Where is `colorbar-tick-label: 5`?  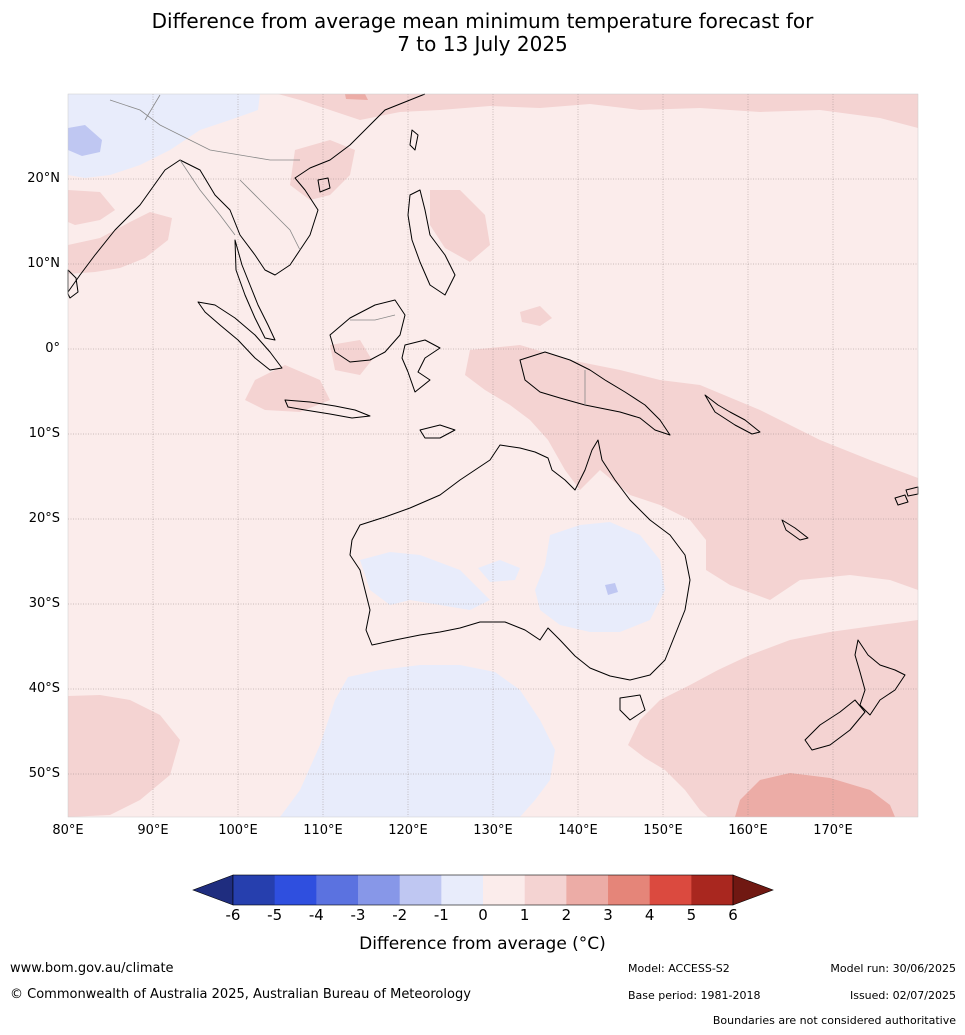
colorbar-tick-label: 5 is located at coordinates (691, 915).